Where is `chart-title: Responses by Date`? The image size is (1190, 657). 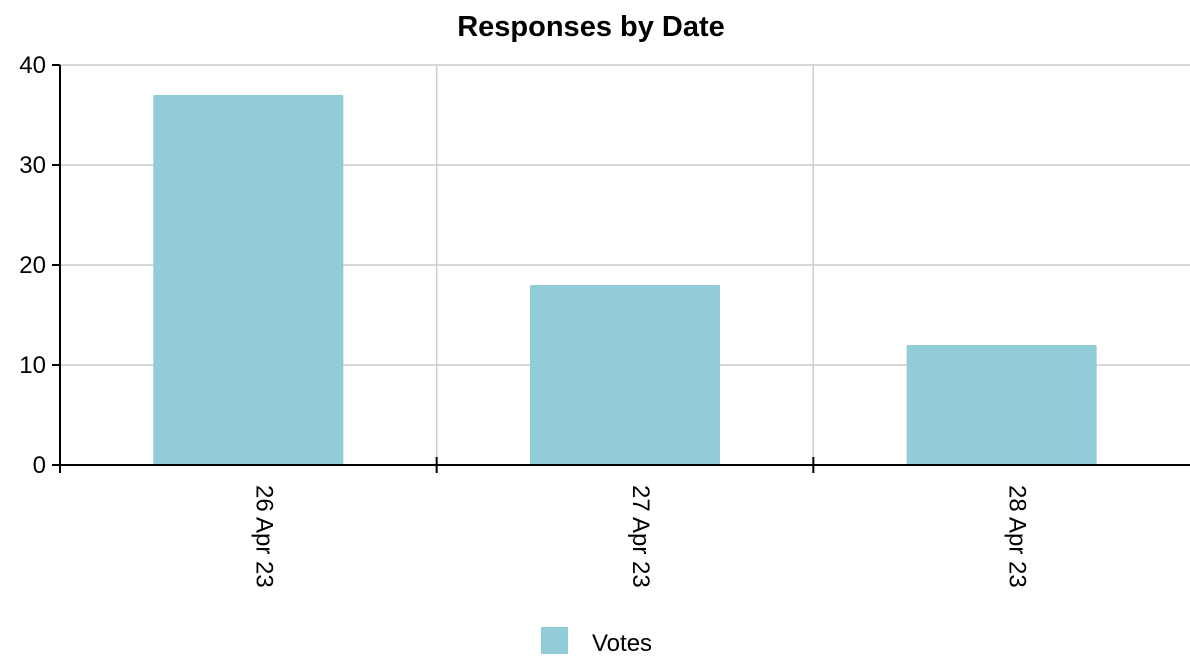
chart-title: Responses by Date is located at coordinates (591, 27).